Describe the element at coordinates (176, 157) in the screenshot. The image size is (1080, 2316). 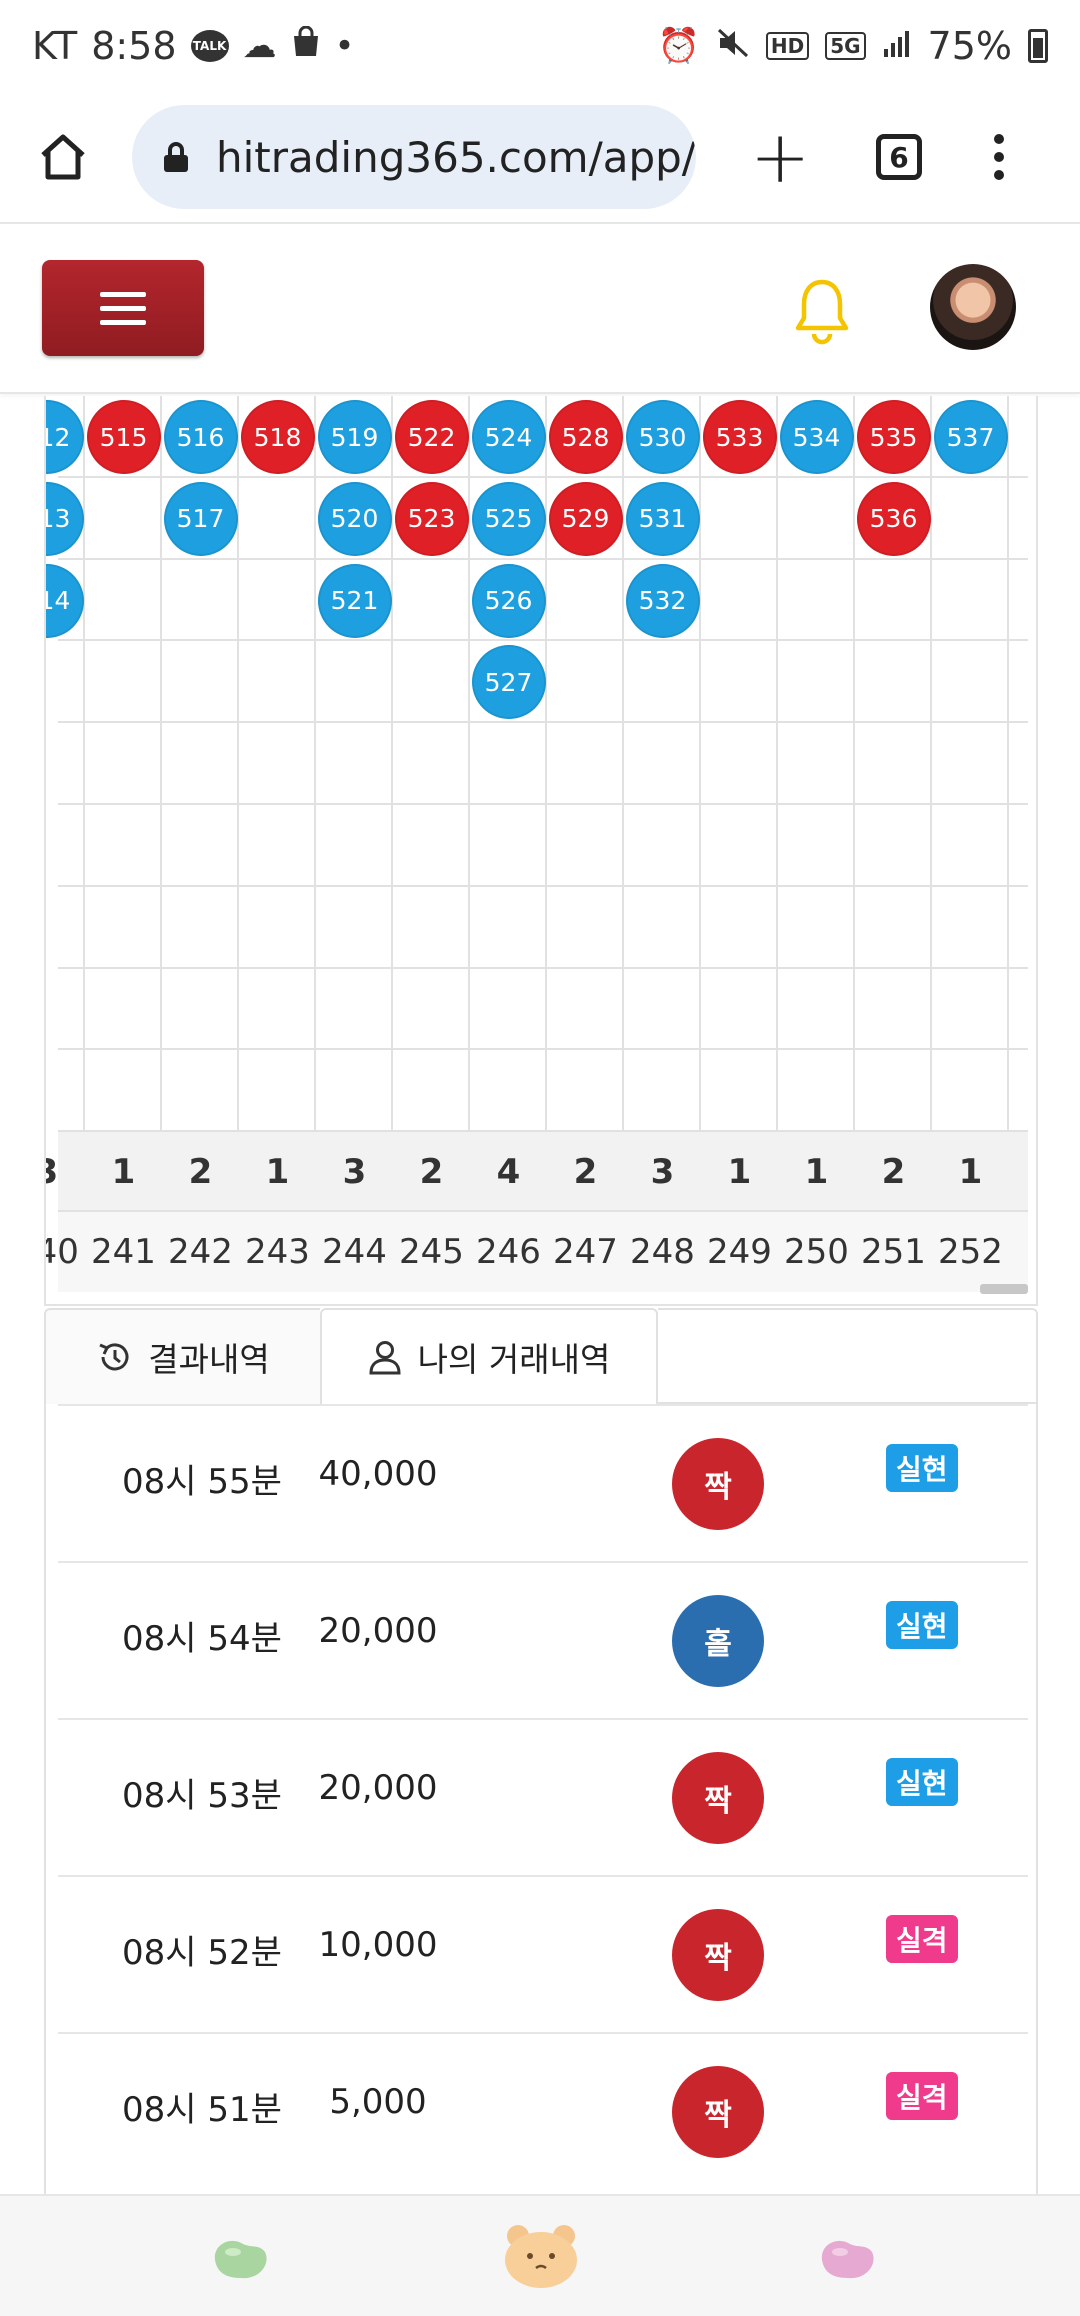
I see `lock-icon` at that location.